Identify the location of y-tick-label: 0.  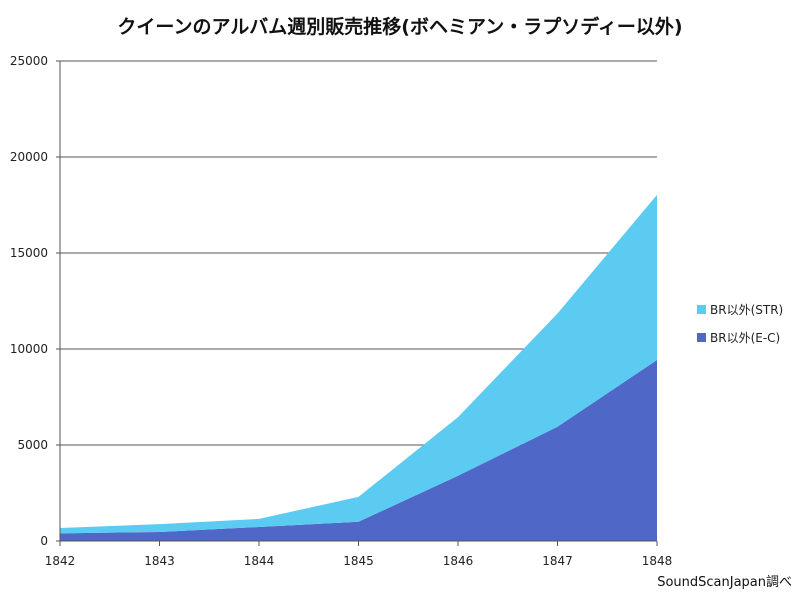
(44, 541).